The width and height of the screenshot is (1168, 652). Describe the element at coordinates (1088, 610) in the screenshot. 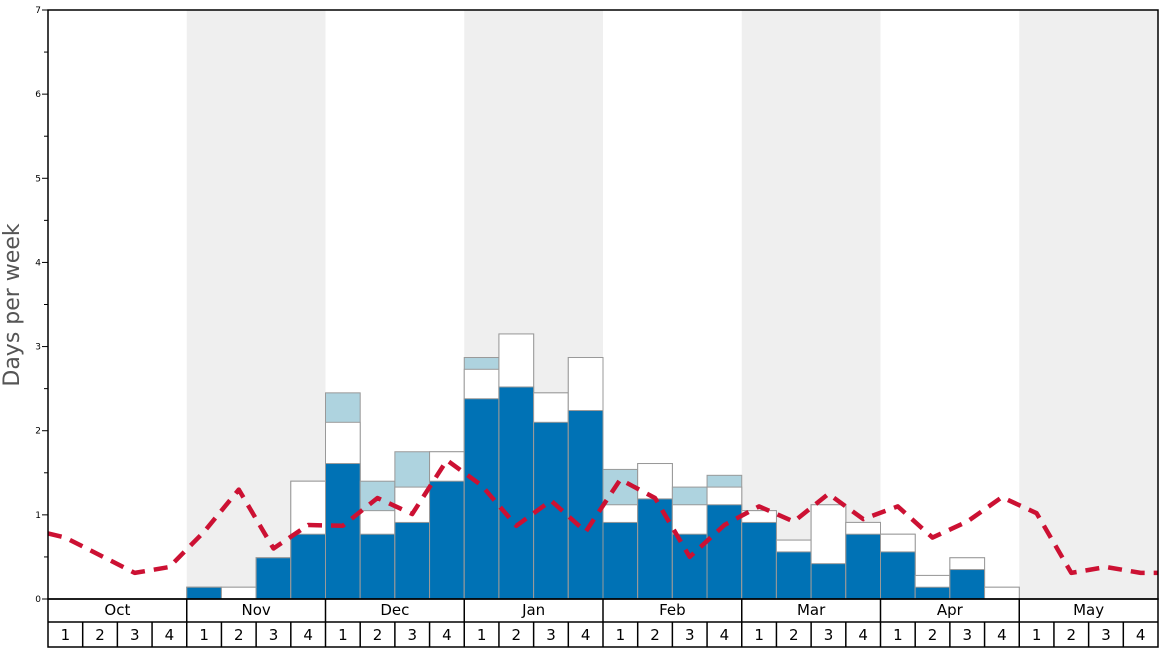

I see `month-label-may: May` at that location.